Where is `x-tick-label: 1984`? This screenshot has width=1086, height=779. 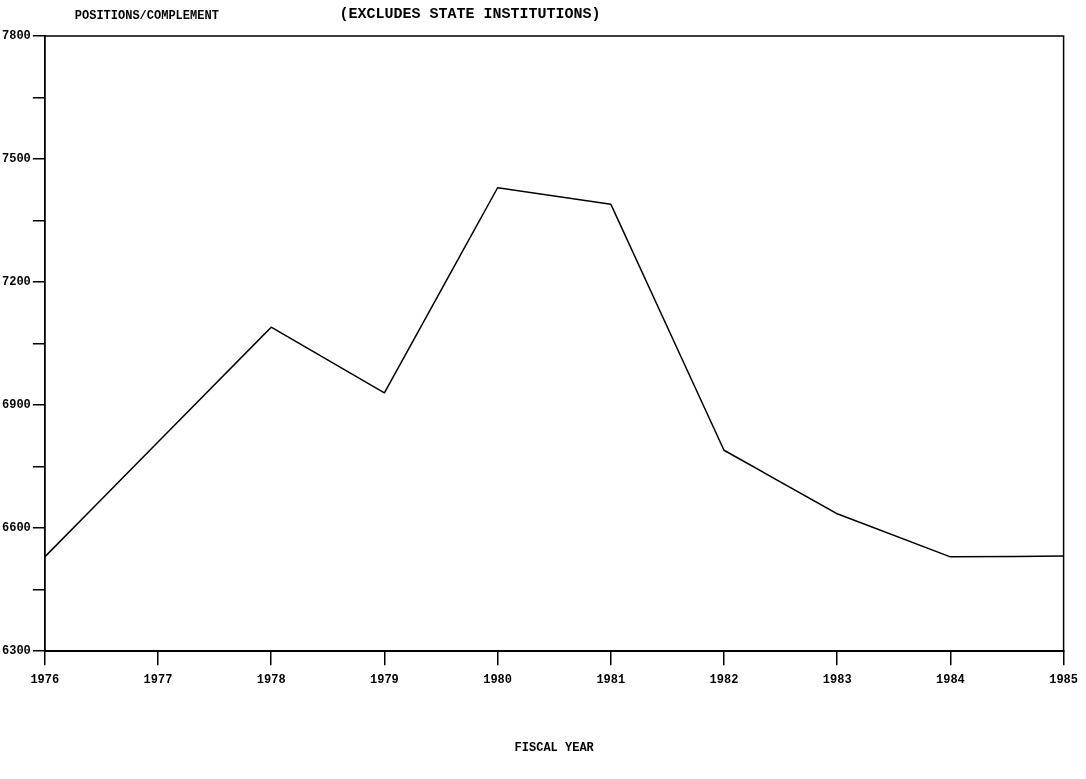
x-tick-label: 1984 is located at coordinates (950, 680).